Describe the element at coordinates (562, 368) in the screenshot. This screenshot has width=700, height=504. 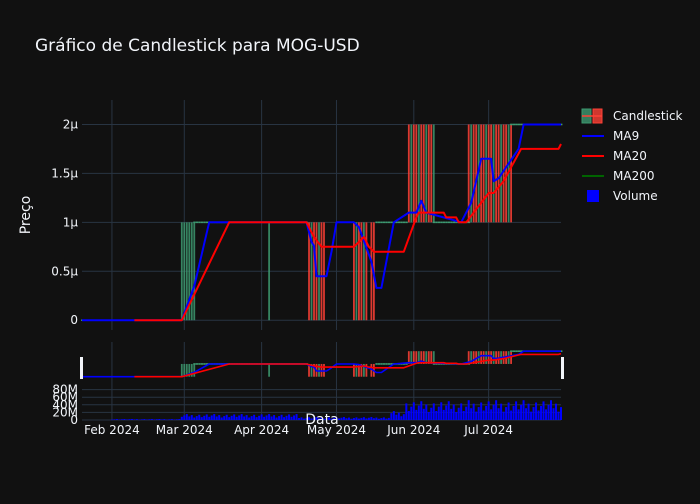
I see `range-slider-right-handle` at that location.